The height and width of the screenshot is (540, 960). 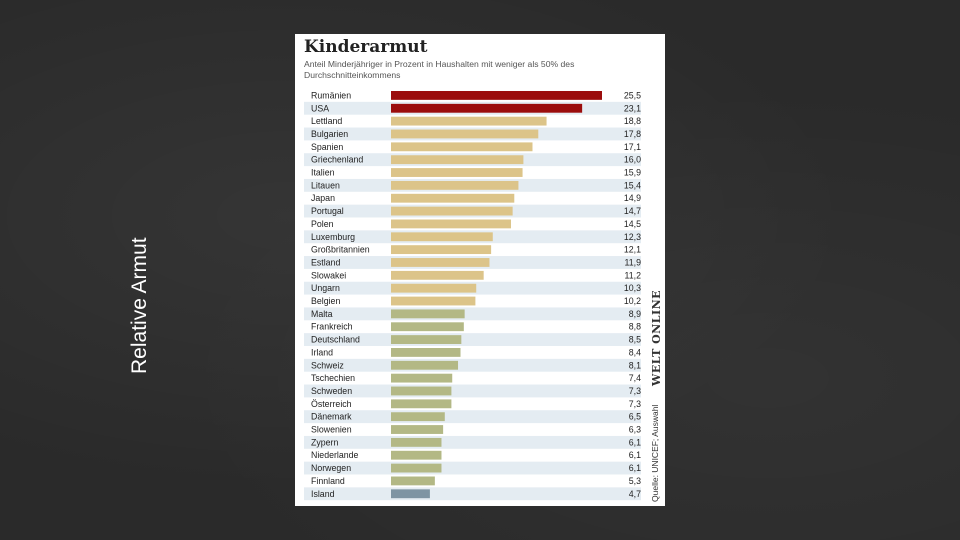 I want to click on value-label: 7,4, so click(x=635, y=378).